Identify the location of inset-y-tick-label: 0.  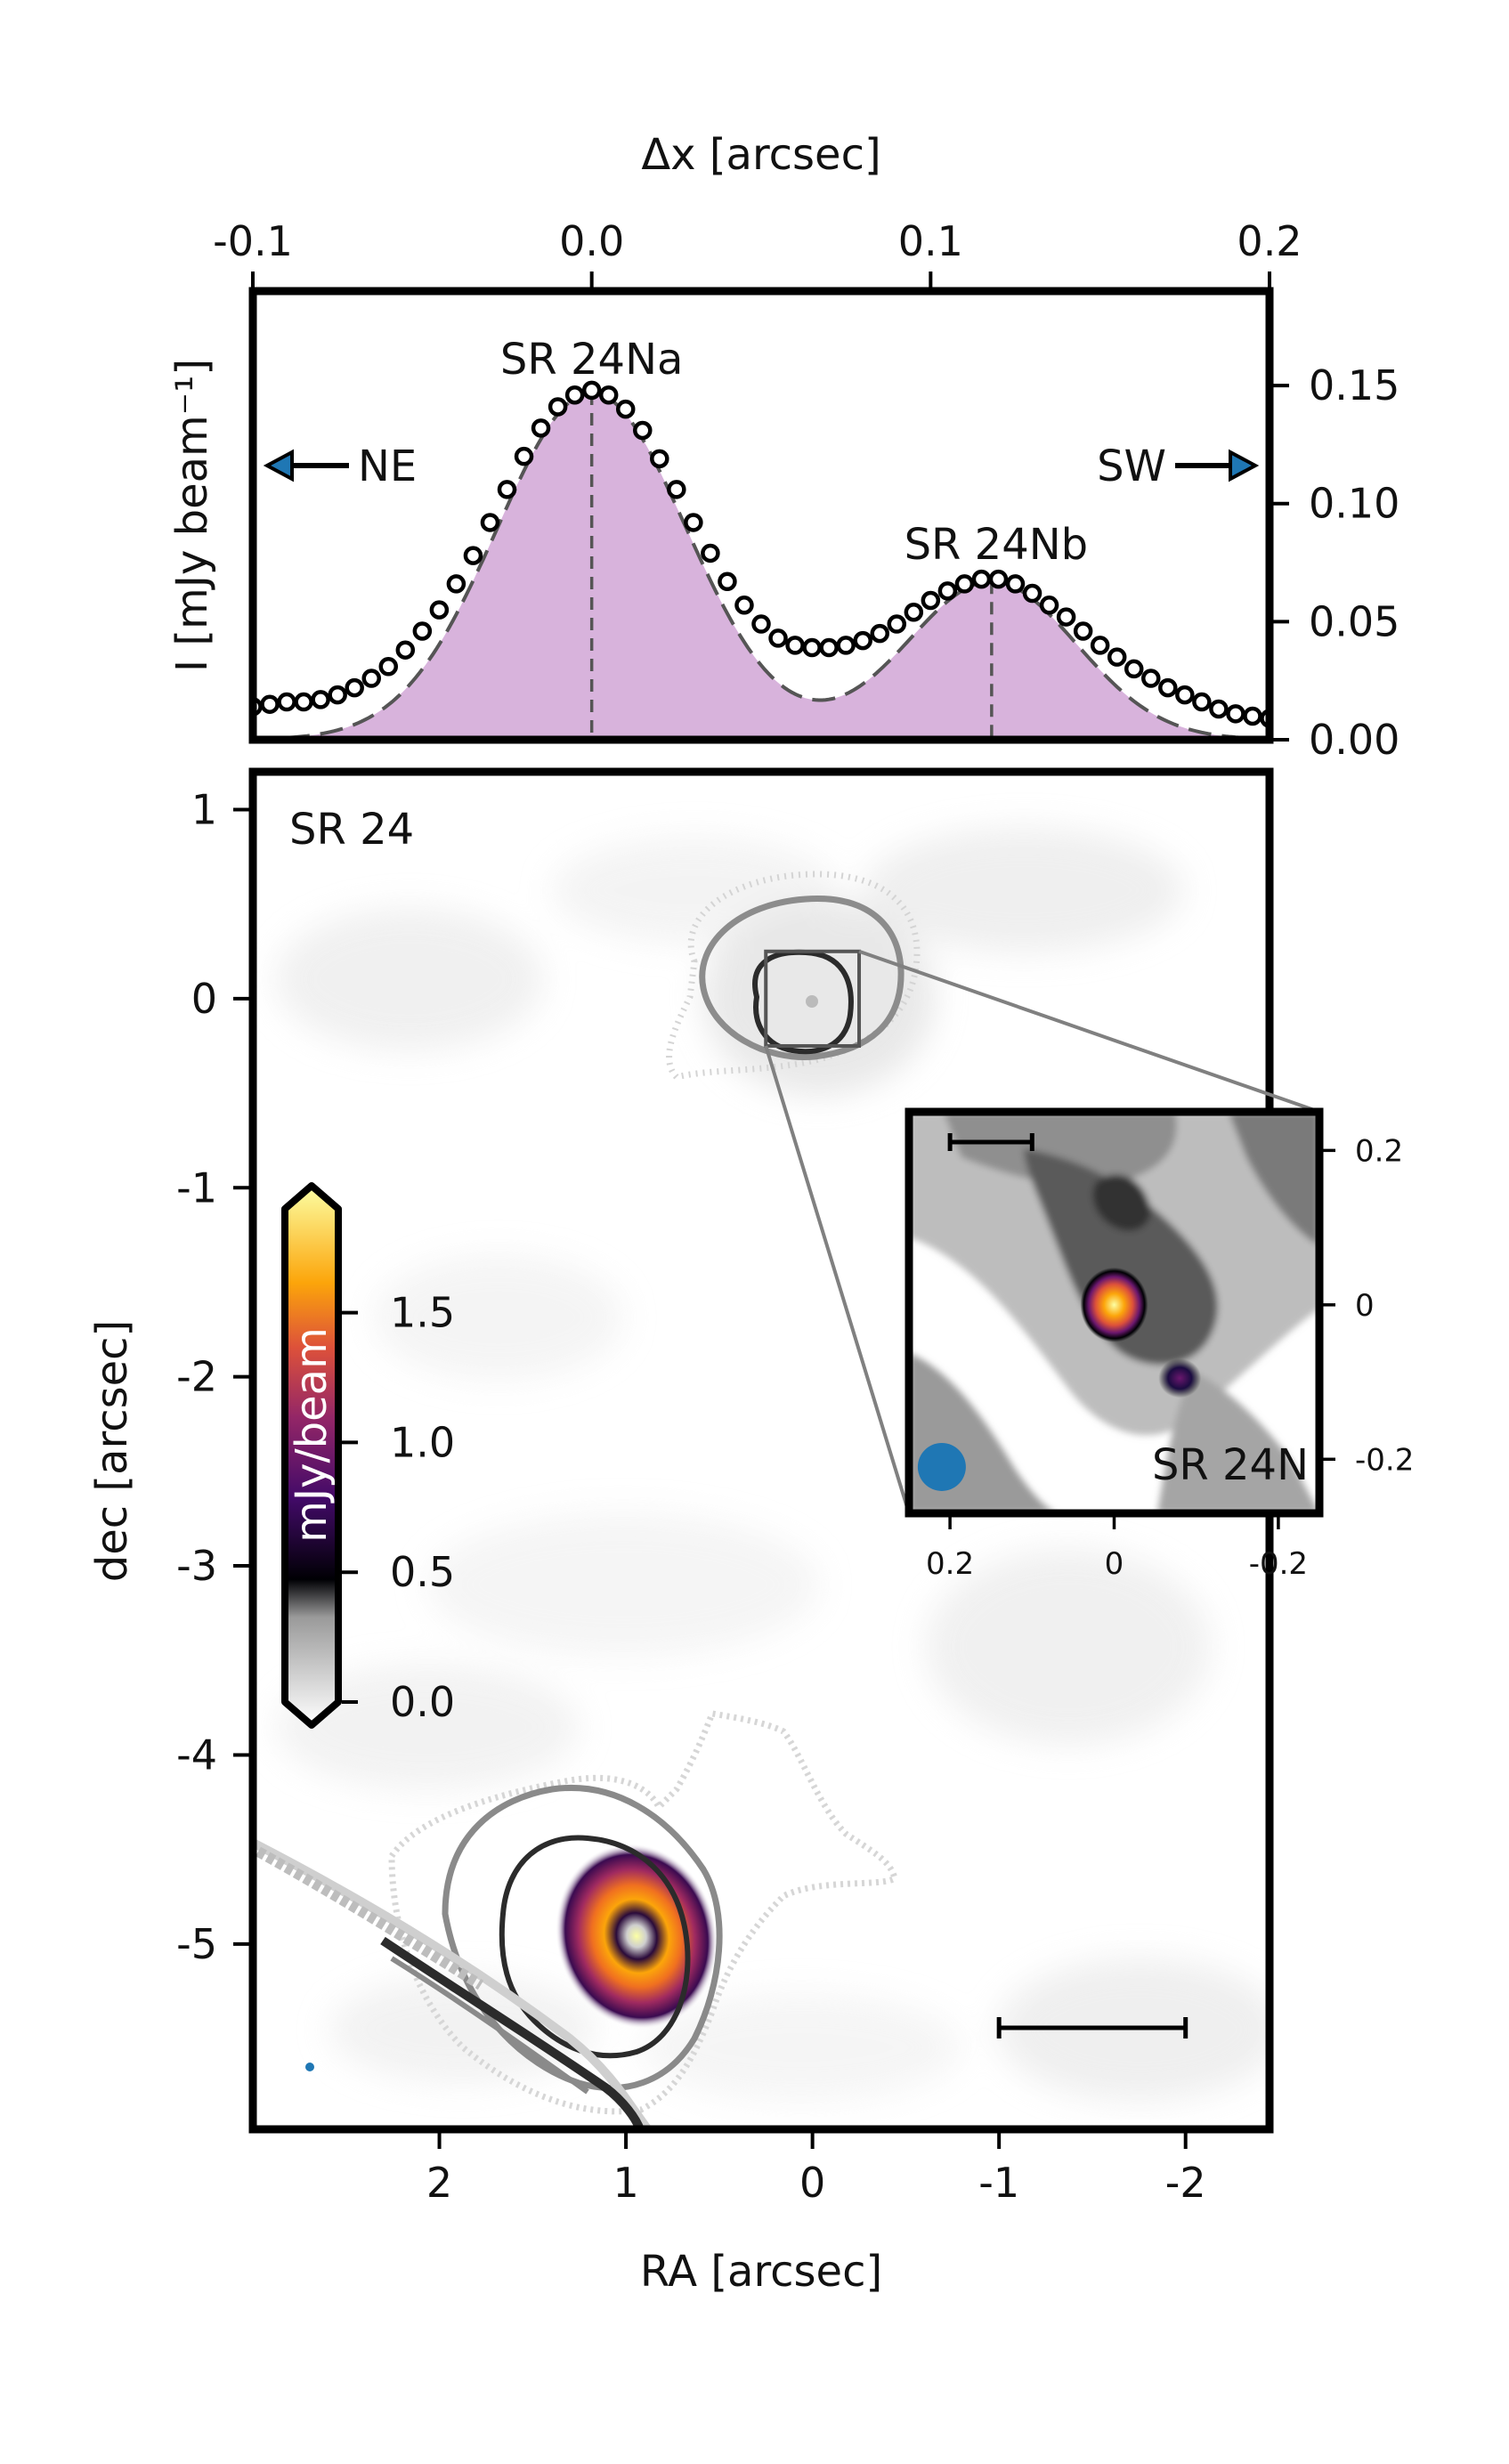
(1365, 1306).